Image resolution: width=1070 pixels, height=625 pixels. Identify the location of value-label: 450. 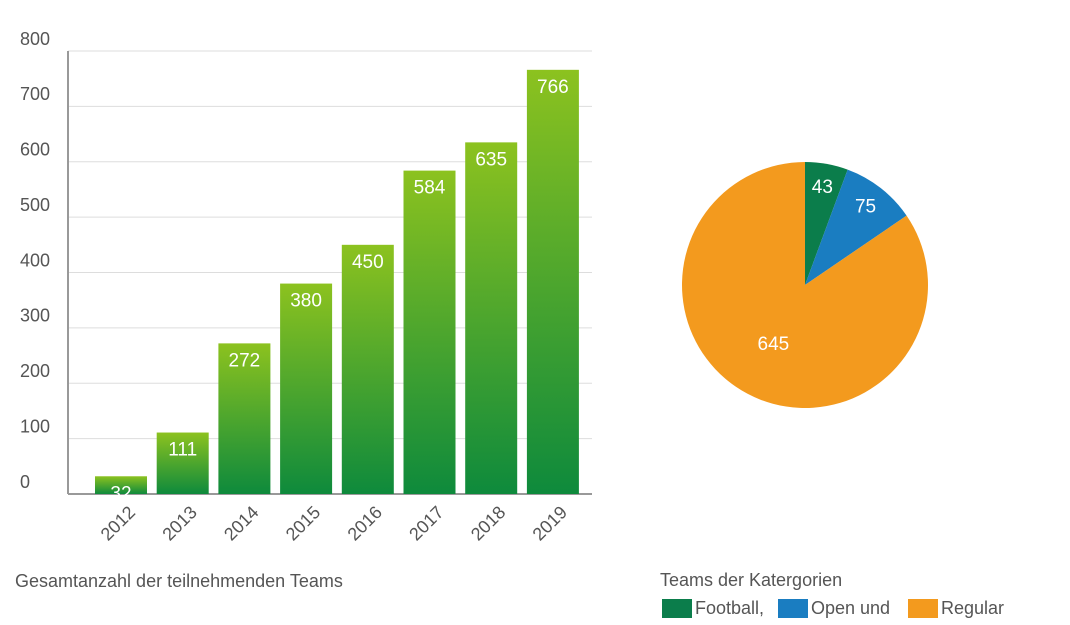
(368, 262).